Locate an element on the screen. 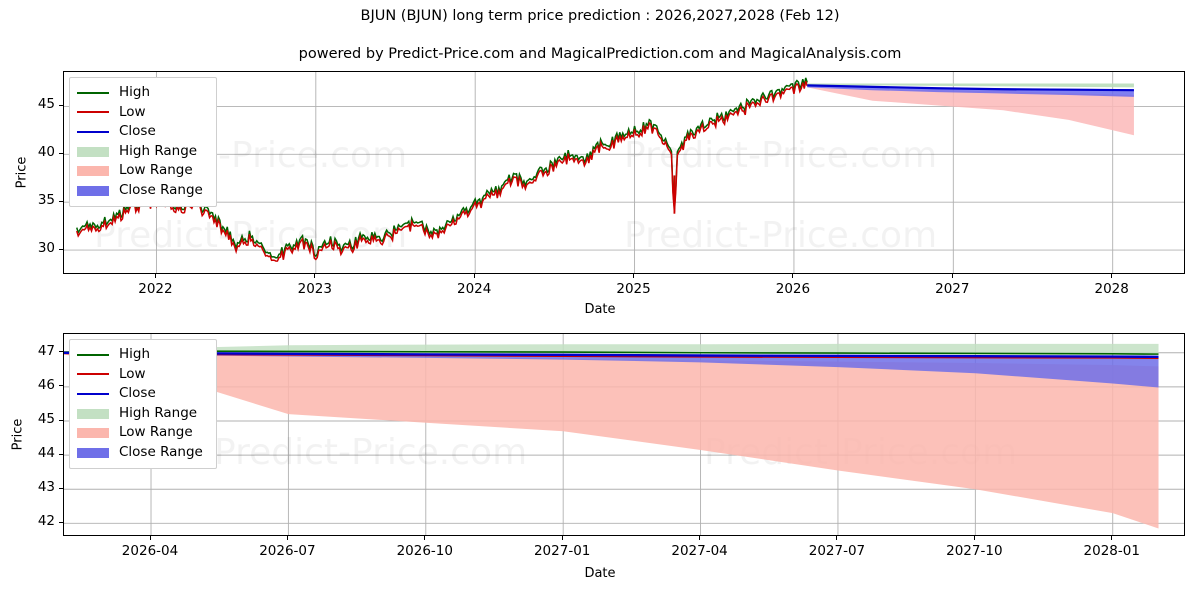 The image size is (1200, 600). overview-legend-item-low-range: Low Range is located at coordinates (142, 171).